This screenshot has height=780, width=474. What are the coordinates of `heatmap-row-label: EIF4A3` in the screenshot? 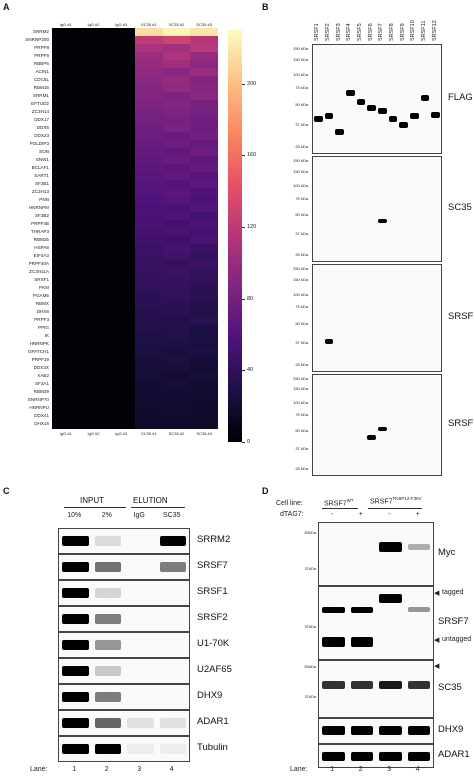 It's located at (41, 255).